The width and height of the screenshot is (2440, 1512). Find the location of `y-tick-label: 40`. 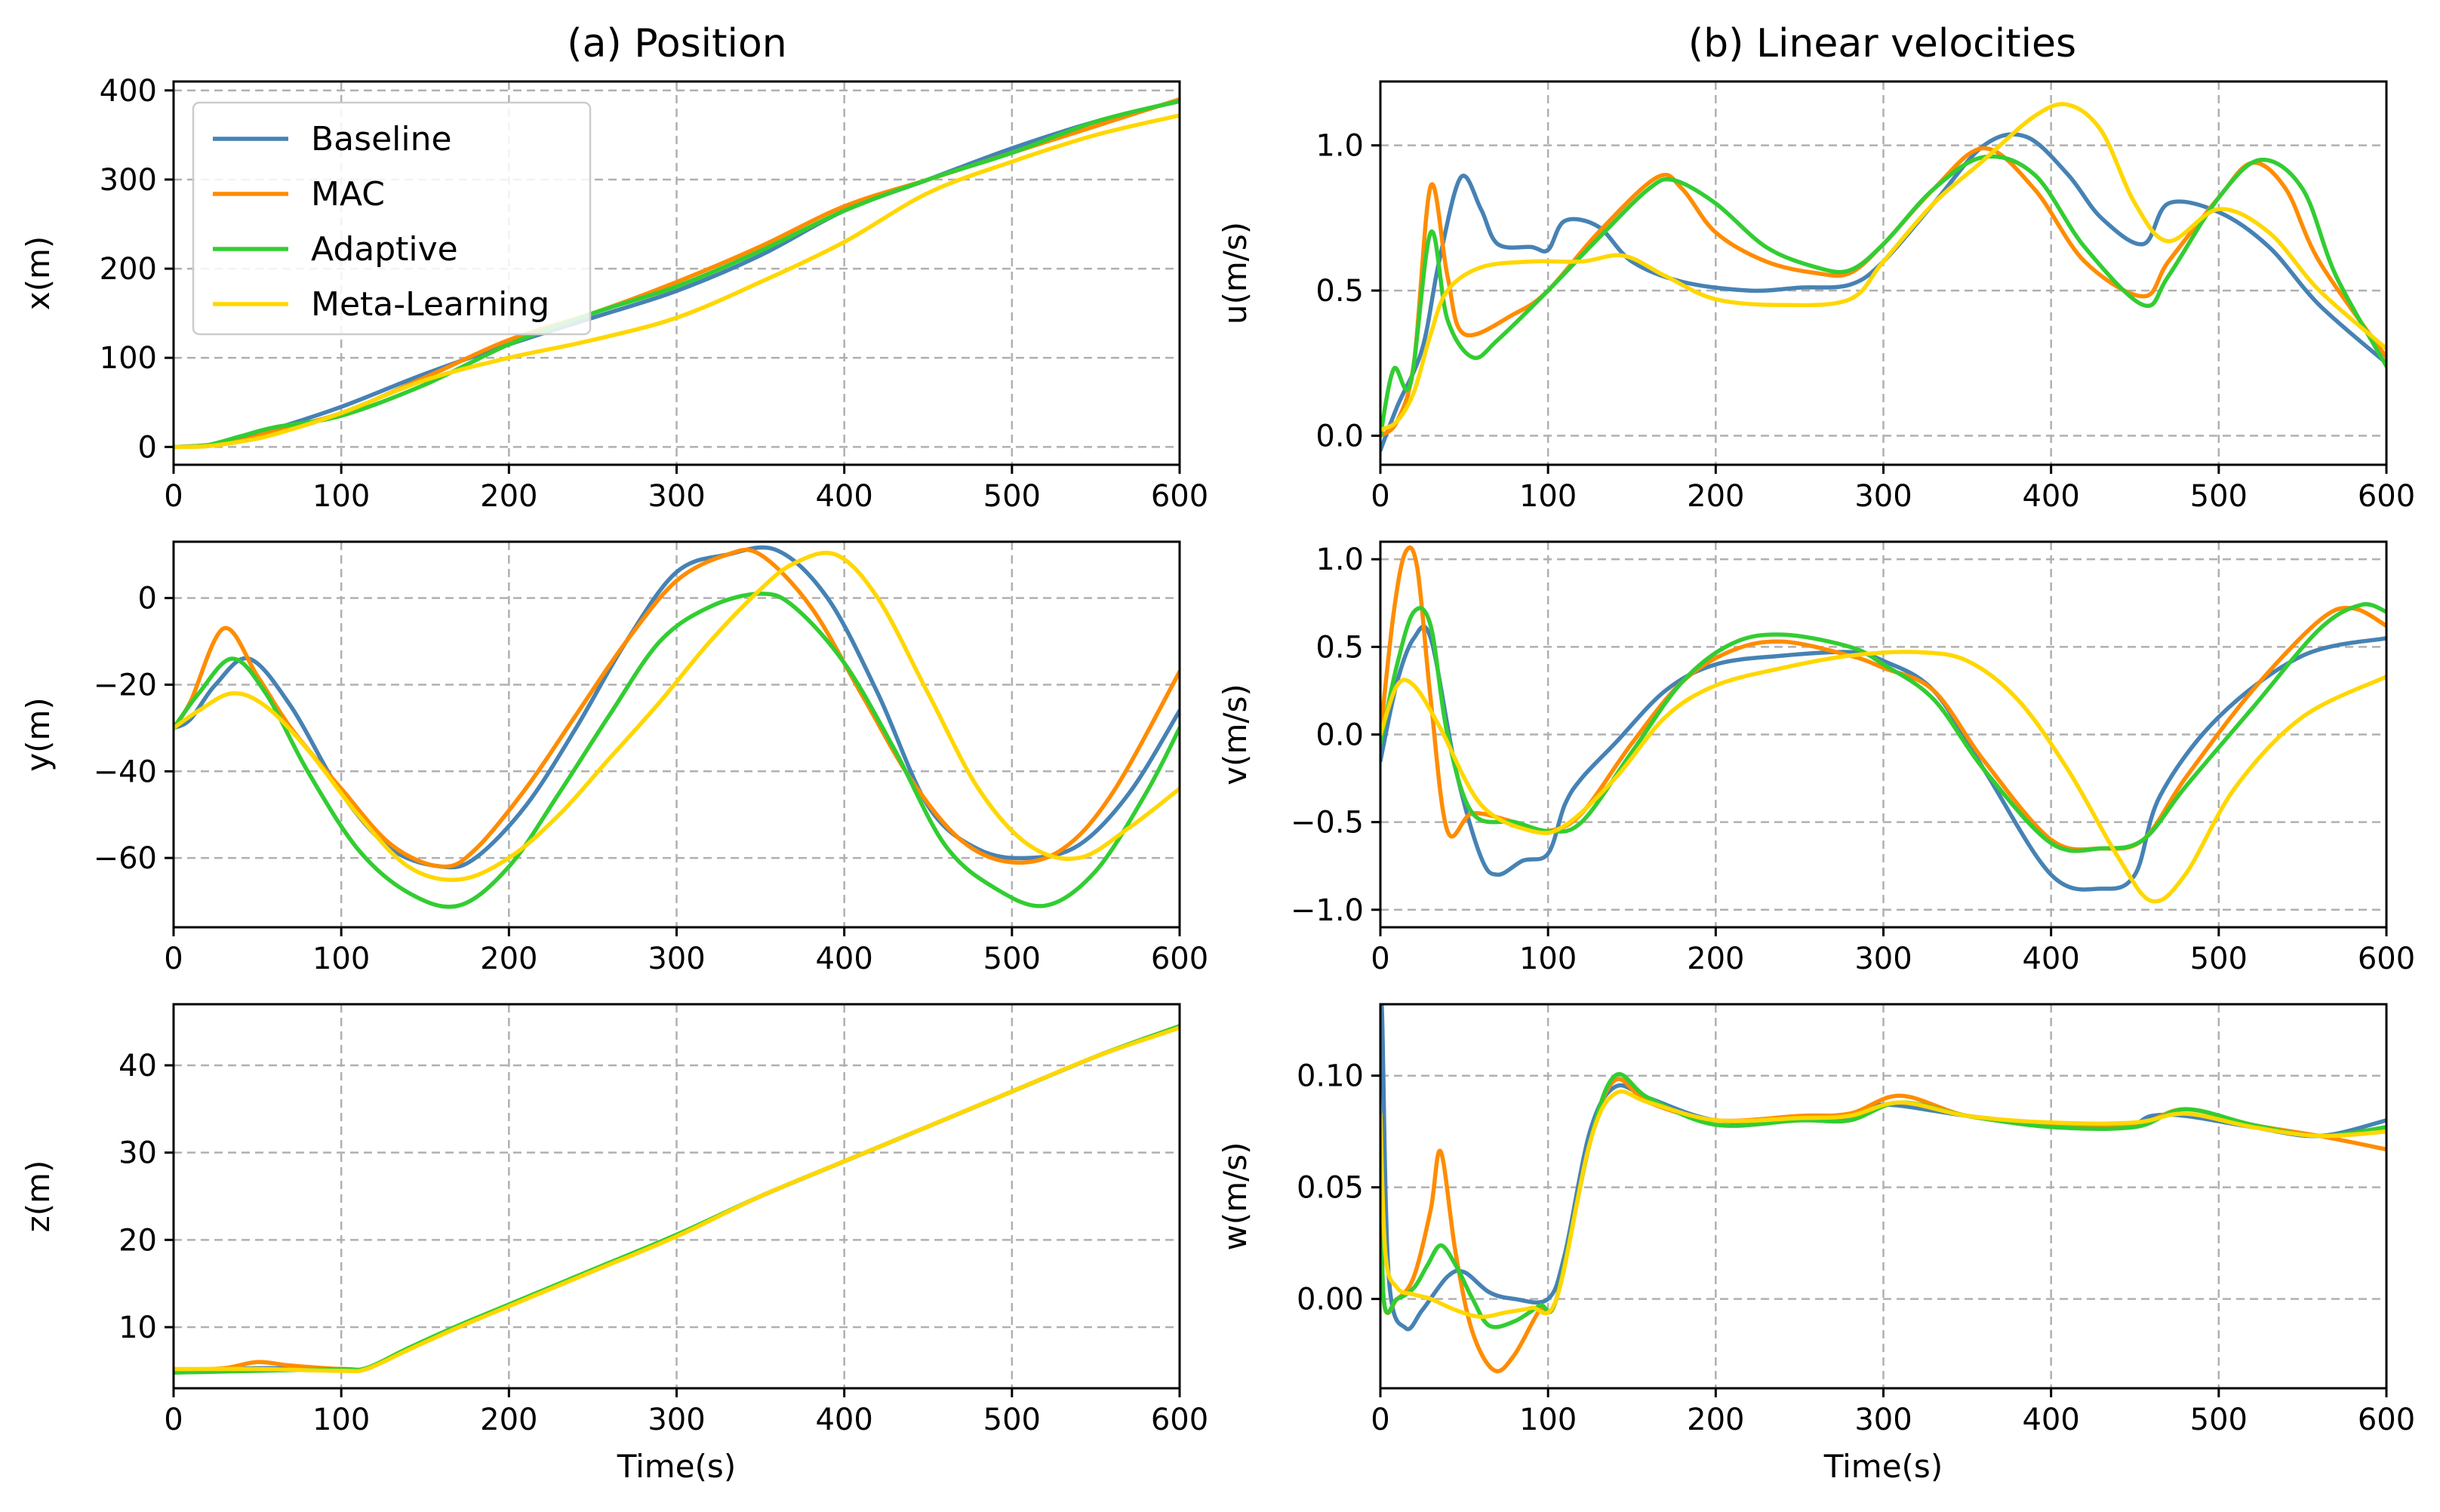

y-tick-label: 40 is located at coordinates (137, 1066).